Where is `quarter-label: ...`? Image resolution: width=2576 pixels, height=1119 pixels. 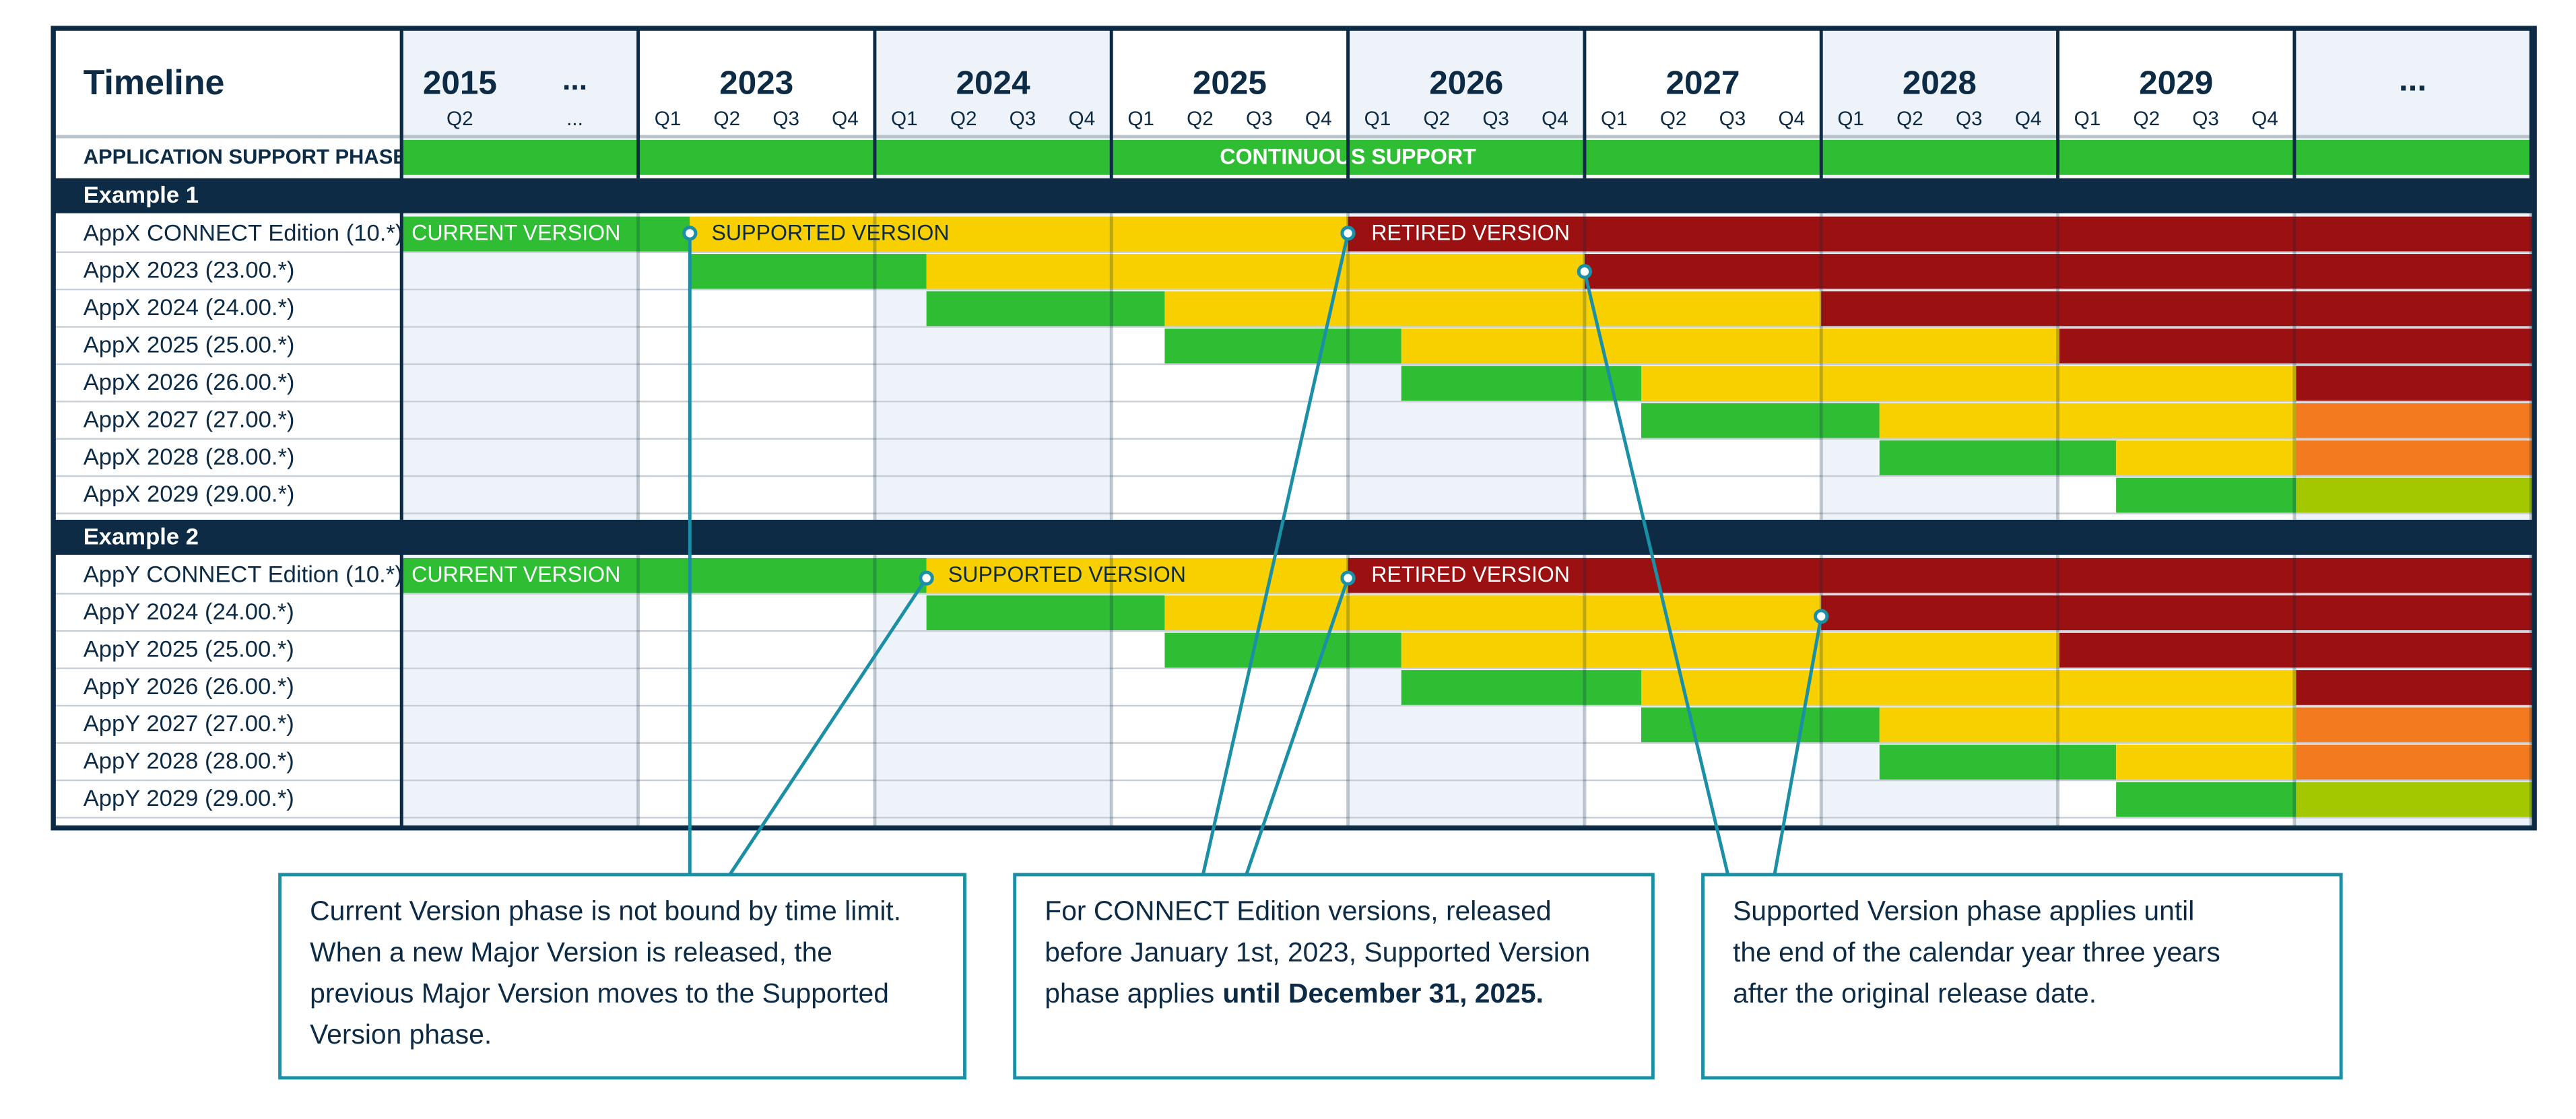 quarter-label: ... is located at coordinates (574, 119).